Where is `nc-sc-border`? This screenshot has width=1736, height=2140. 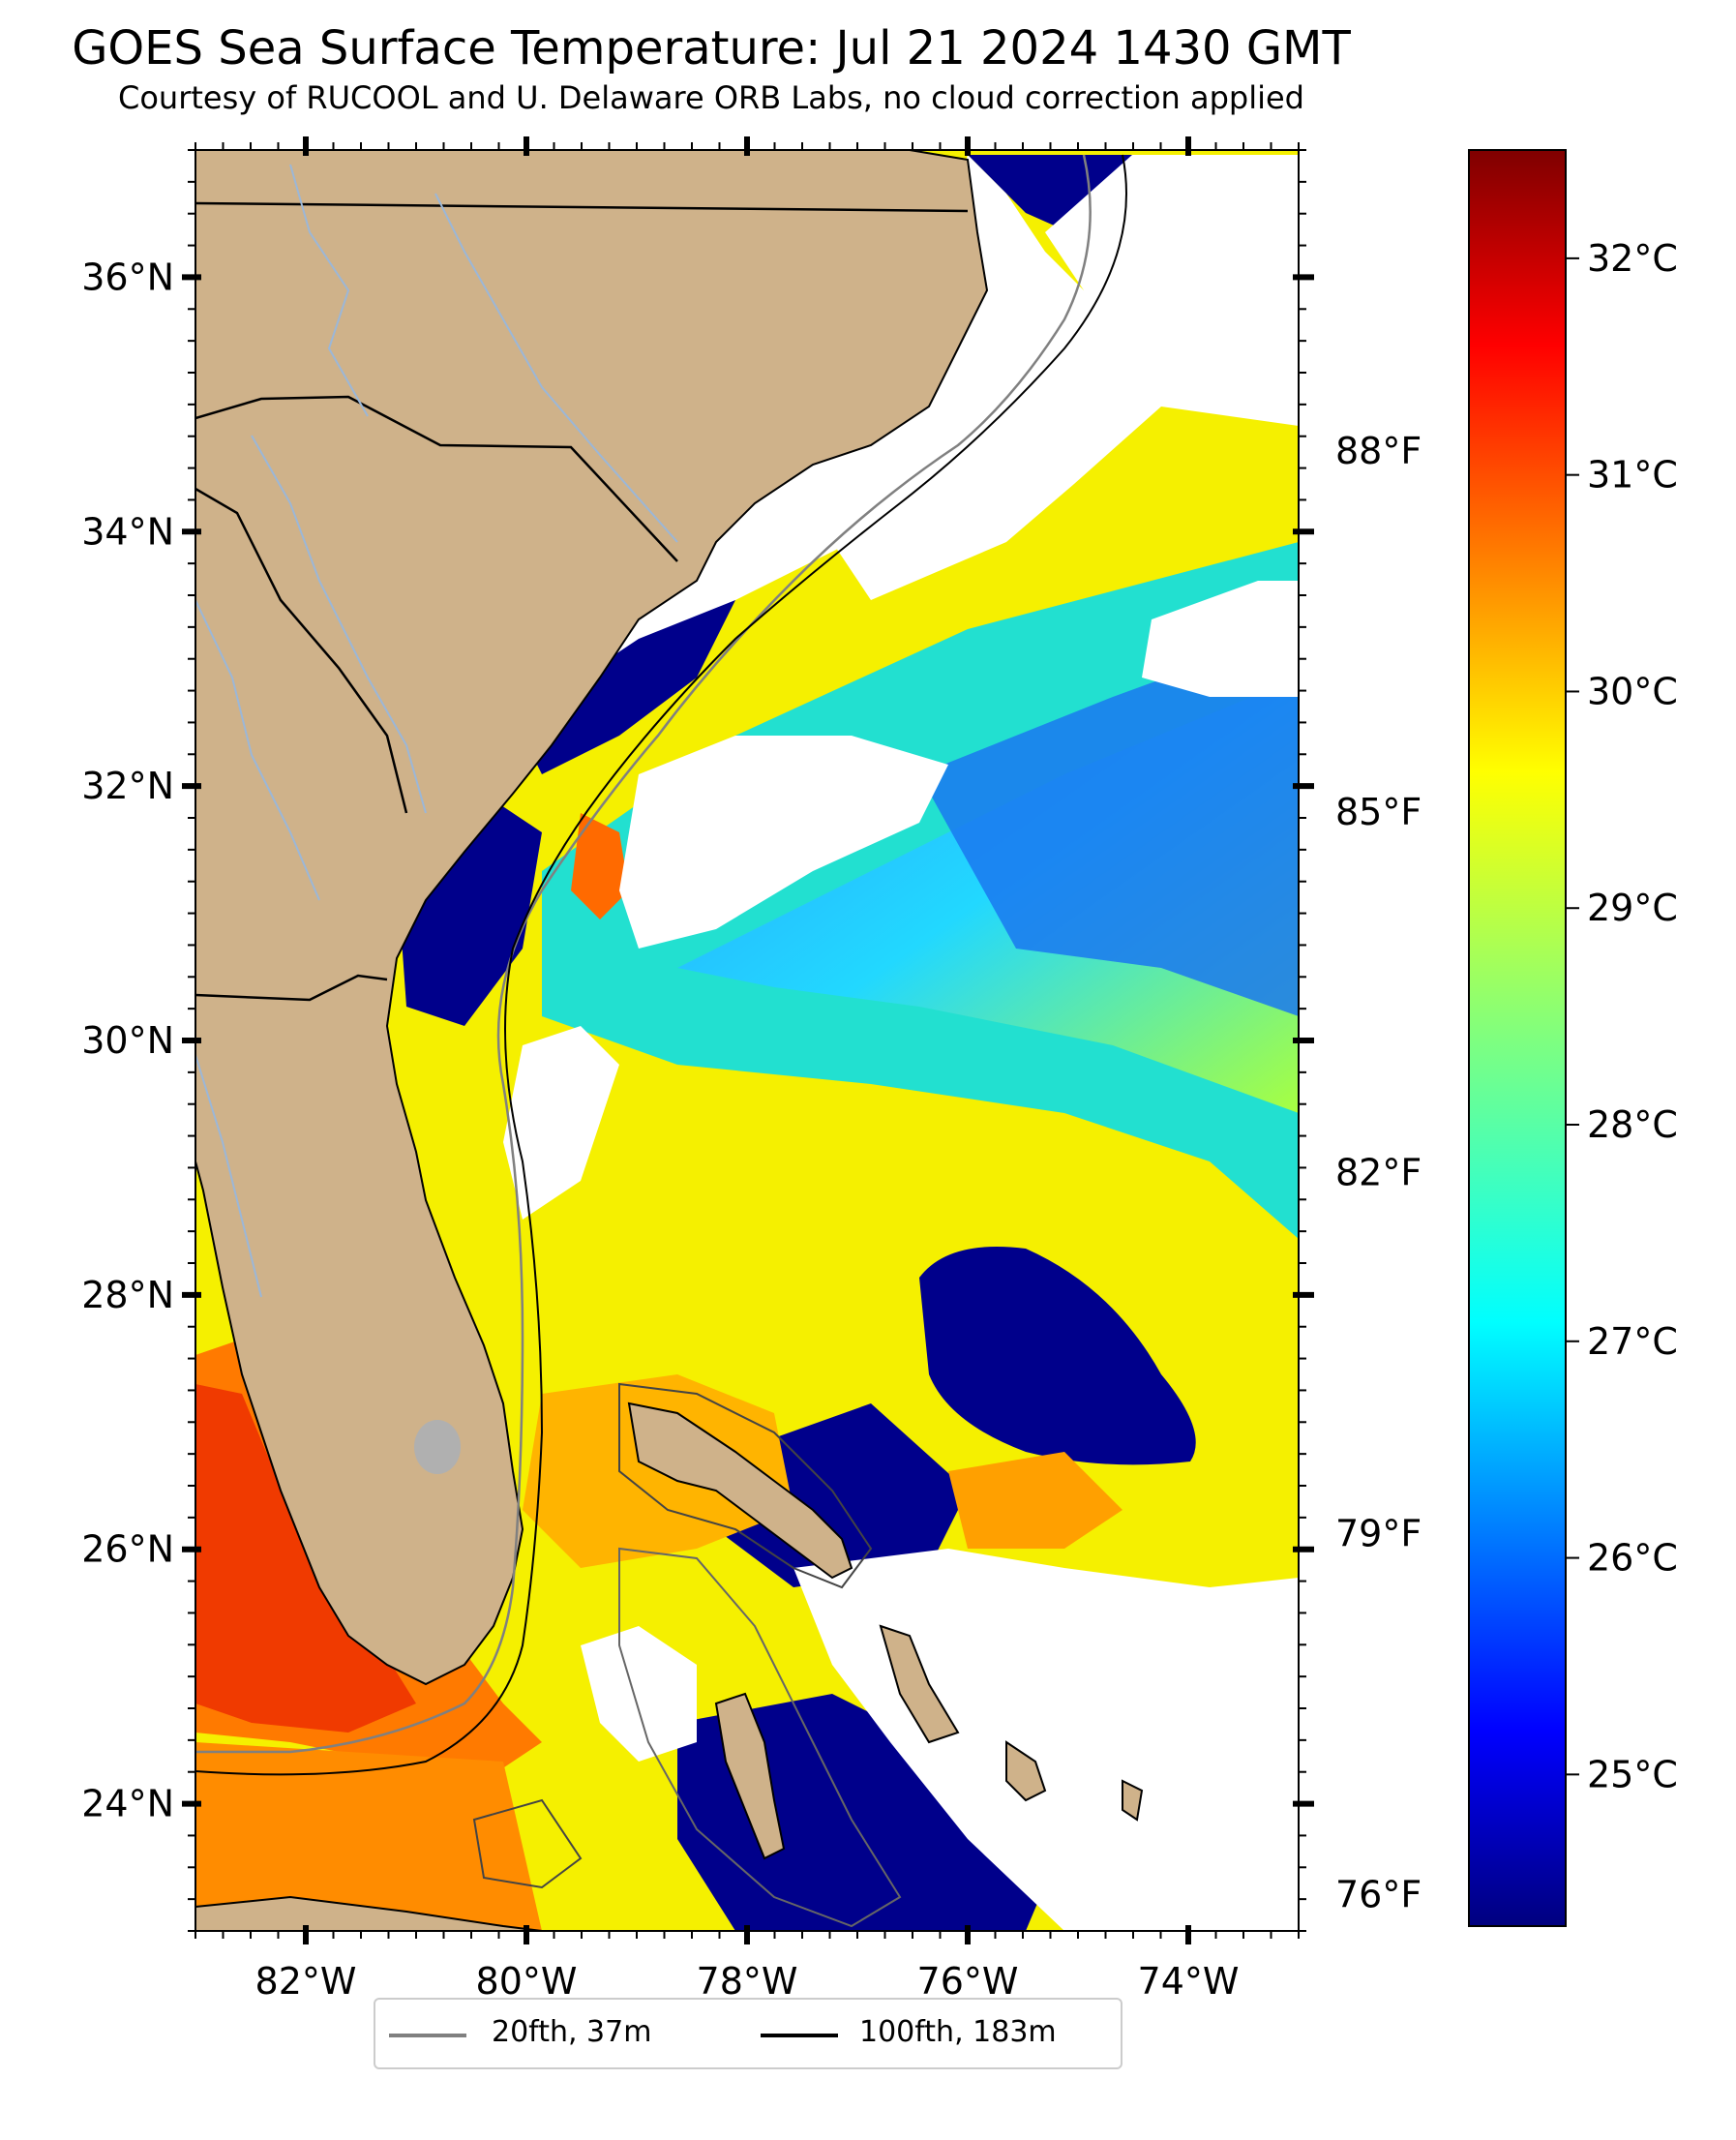
nc-sc-border is located at coordinates (436, 479).